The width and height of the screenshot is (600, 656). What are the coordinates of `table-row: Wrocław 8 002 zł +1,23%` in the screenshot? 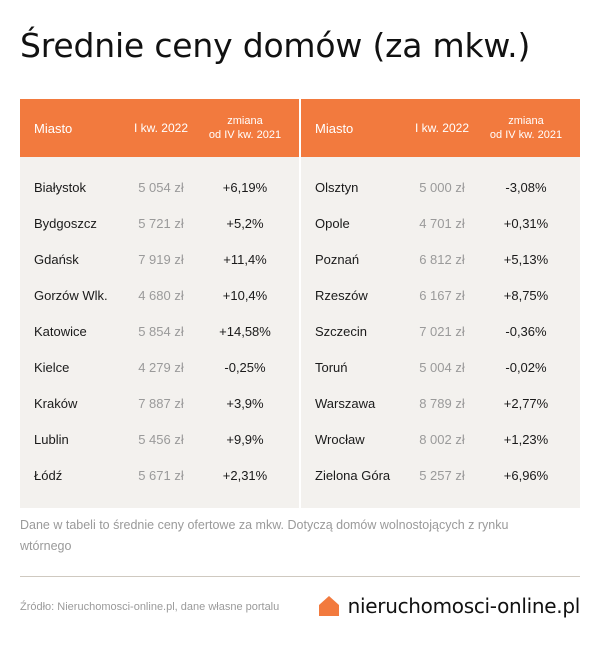 It's located at (440, 439).